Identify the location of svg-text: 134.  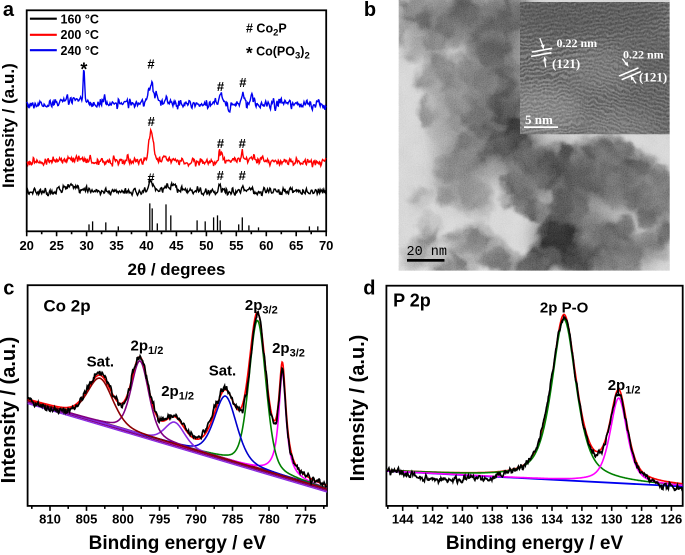
(552, 519).